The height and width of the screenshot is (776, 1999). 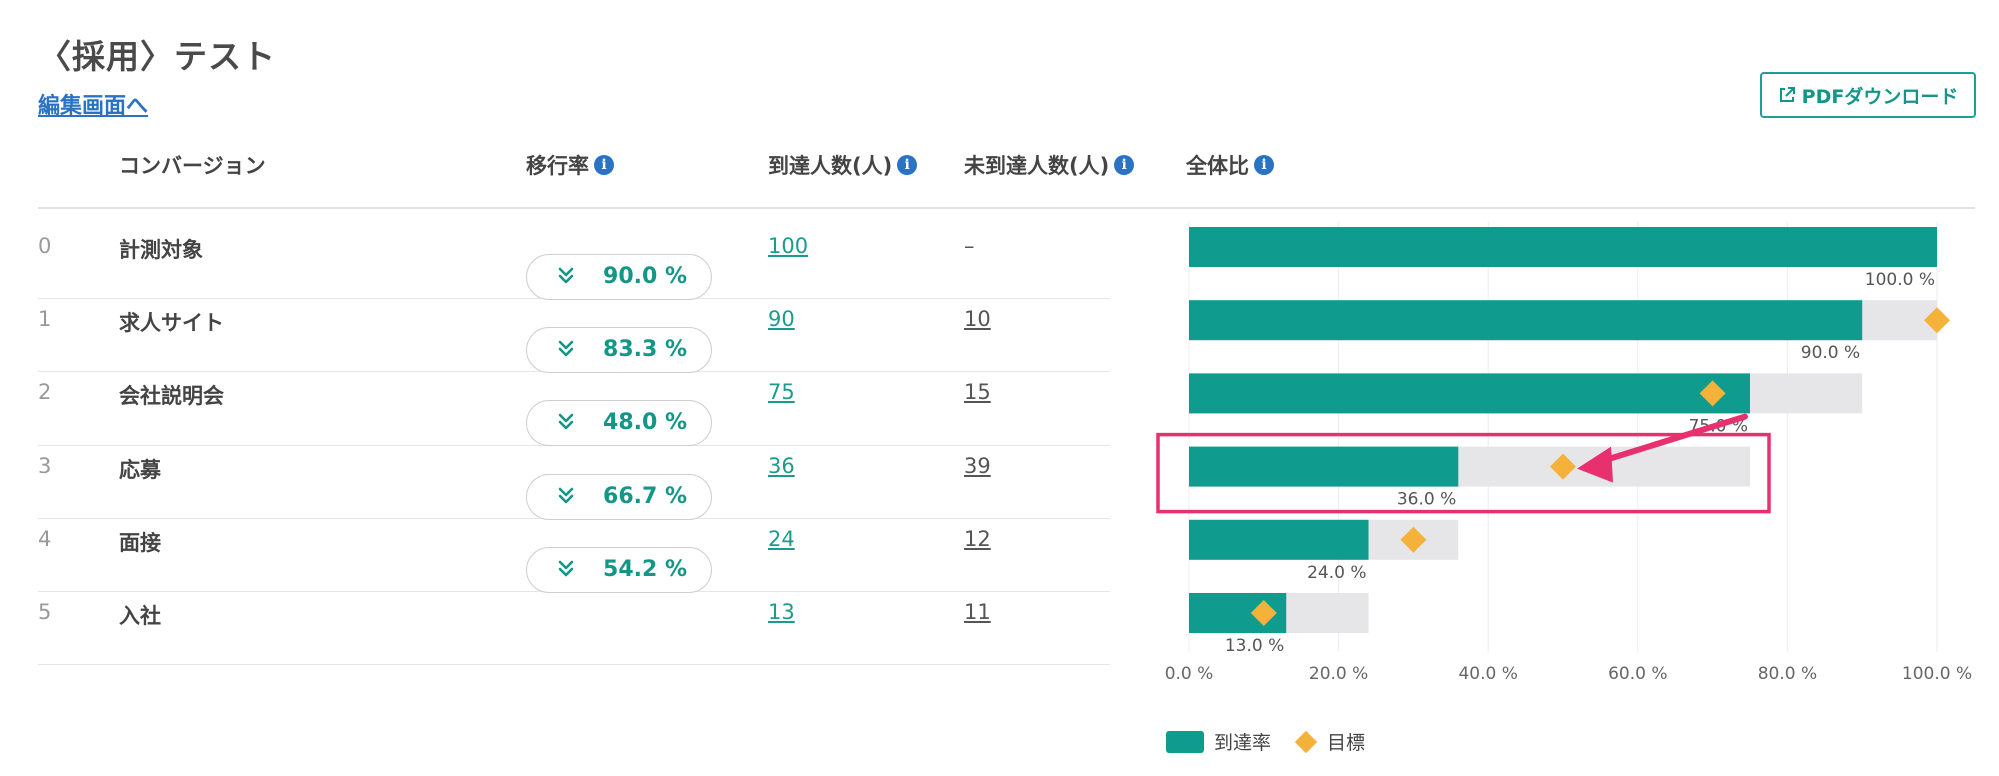 I want to click on transition-rate-value: 83.3 %, so click(x=645, y=350).